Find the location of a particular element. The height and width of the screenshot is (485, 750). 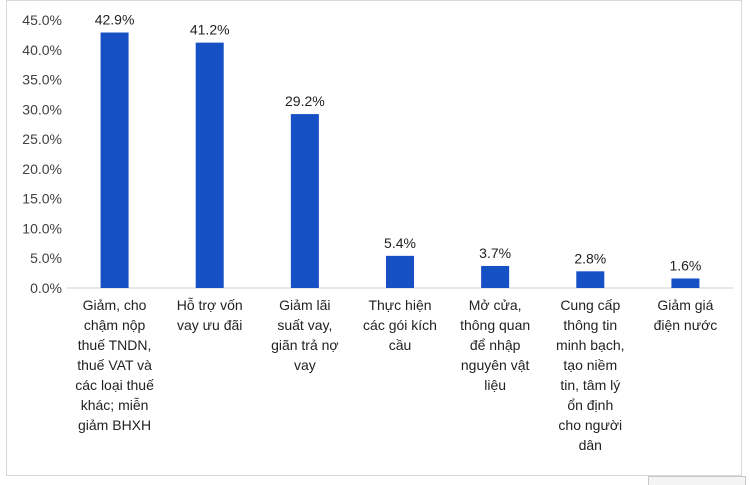

data-label: 42.9% is located at coordinates (115, 20).